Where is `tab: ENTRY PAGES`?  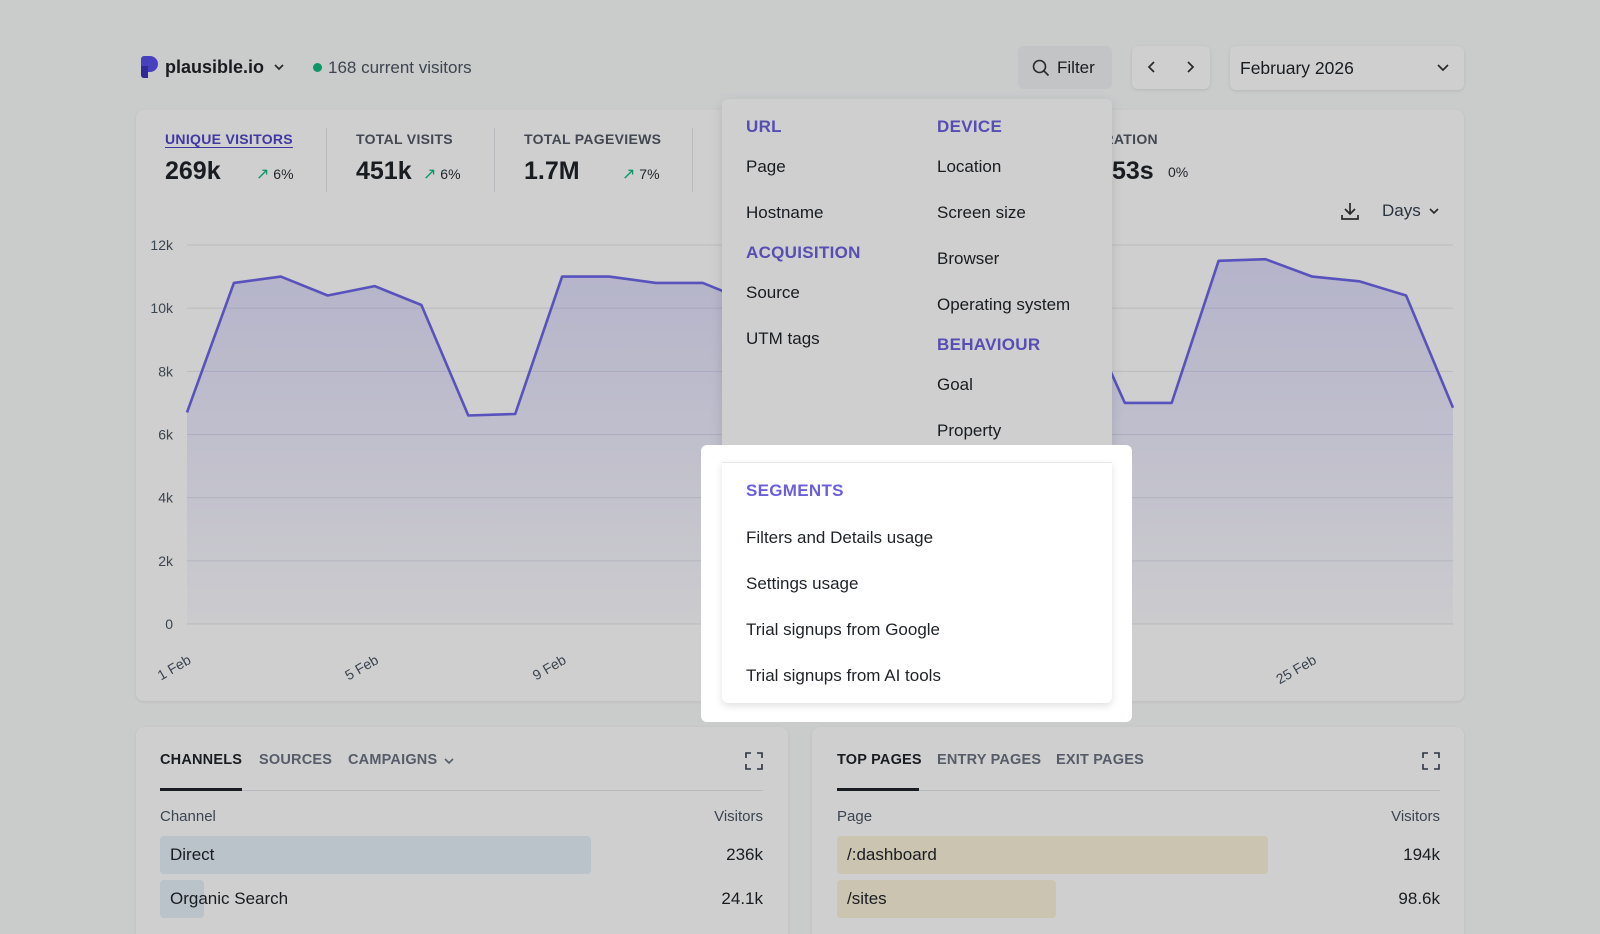 tab: ENTRY PAGES is located at coordinates (989, 760).